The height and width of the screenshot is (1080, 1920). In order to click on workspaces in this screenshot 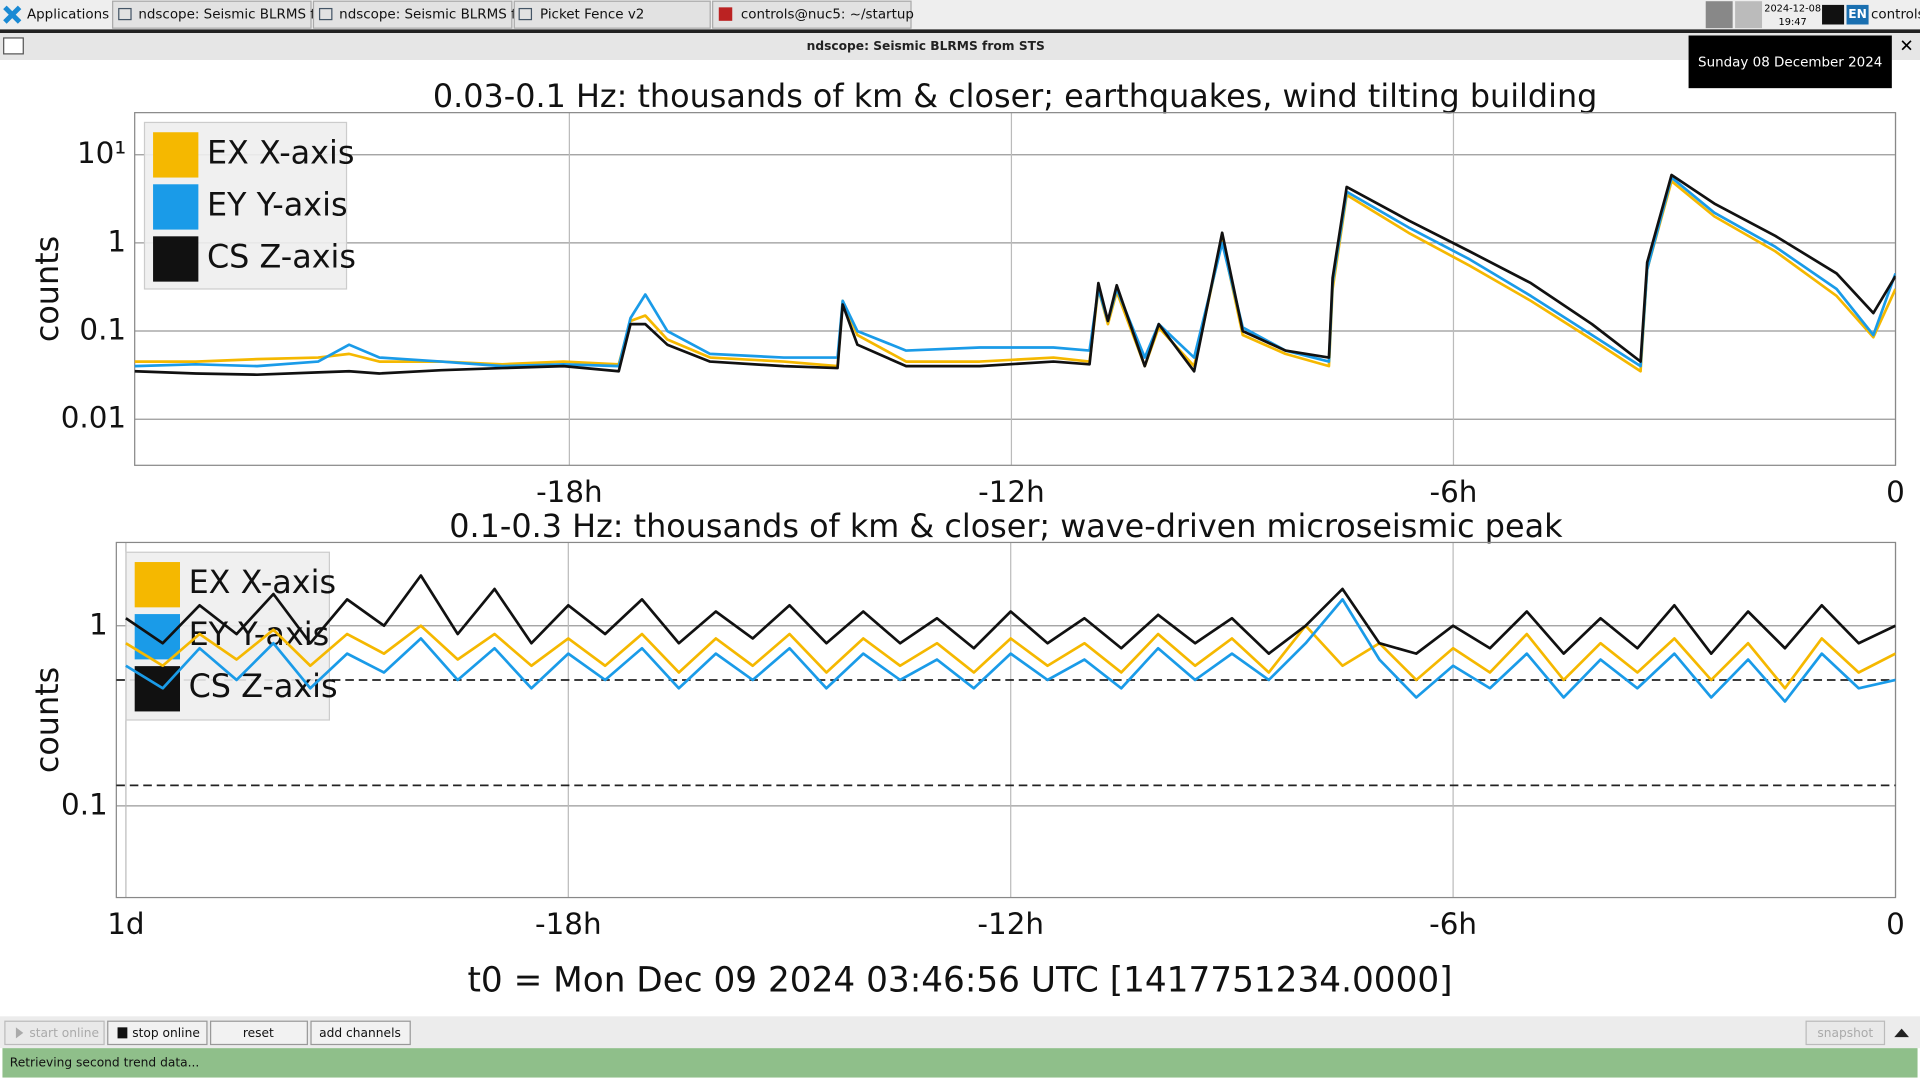, I will do `click(1734, 15)`.